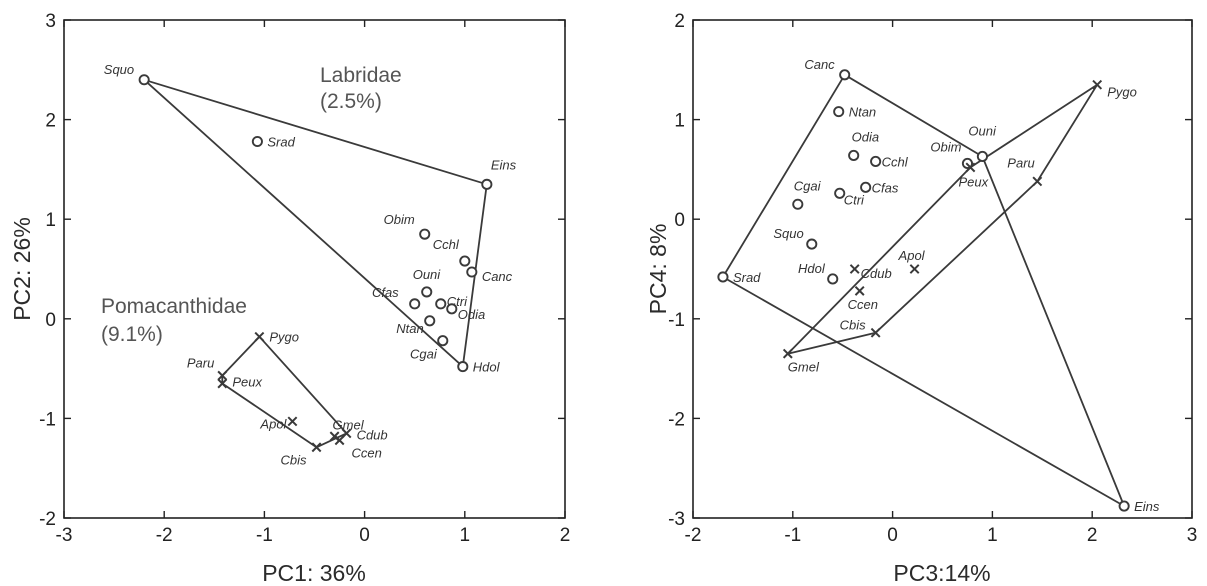 The image size is (1207, 586). I want to click on y-axis-title: PC4: 8%, so click(658, 269).